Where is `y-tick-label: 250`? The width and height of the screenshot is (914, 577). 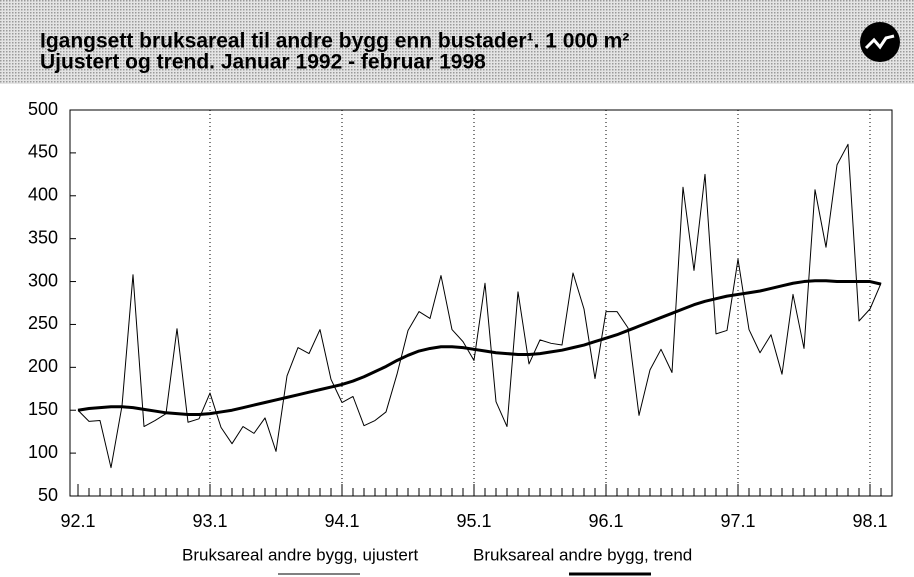 y-tick-label: 250 is located at coordinates (43, 323).